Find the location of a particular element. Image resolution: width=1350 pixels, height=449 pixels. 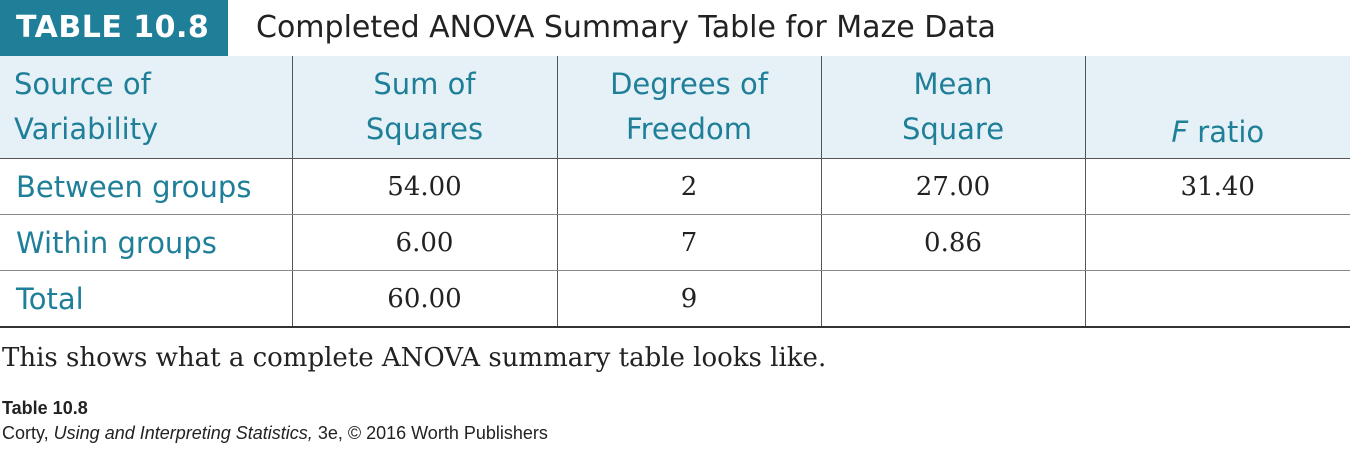

credit-rest: 3e, © 2016 Worth Publishers is located at coordinates (430, 433).